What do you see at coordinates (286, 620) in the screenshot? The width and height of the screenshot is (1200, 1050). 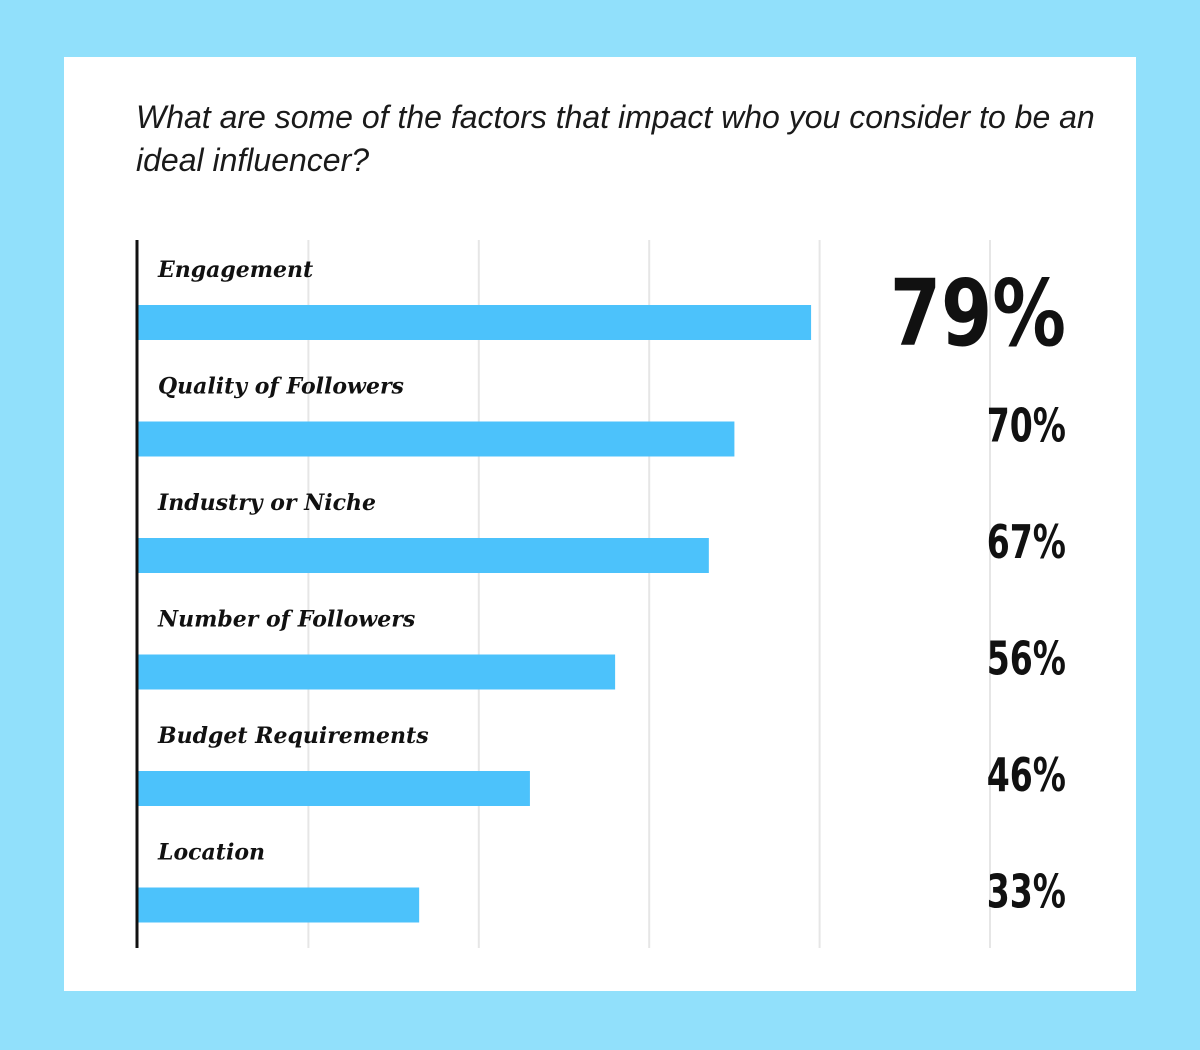 I see `category-label: Number of Followers` at bounding box center [286, 620].